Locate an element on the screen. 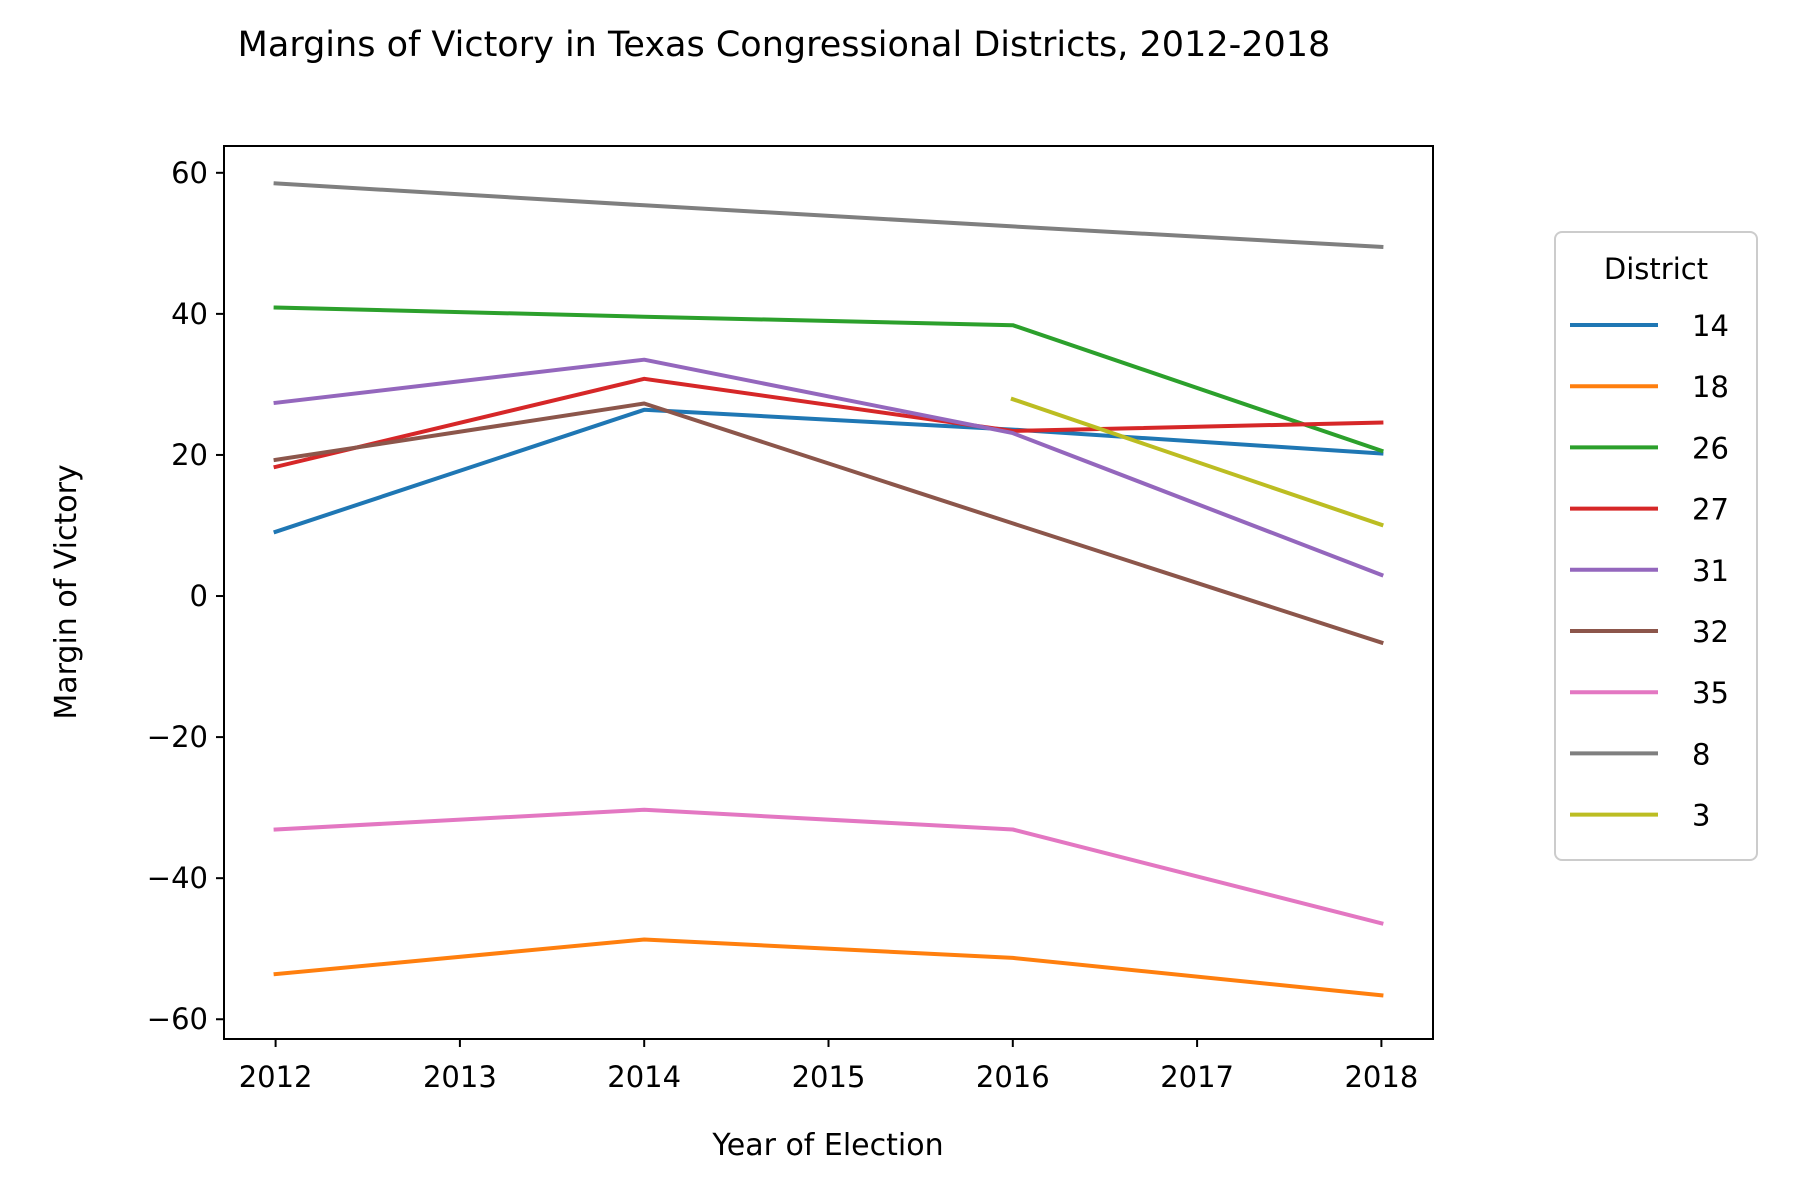 This screenshot has height=1200, width=1800. legend-label-district-3: 3 is located at coordinates (1701, 816).